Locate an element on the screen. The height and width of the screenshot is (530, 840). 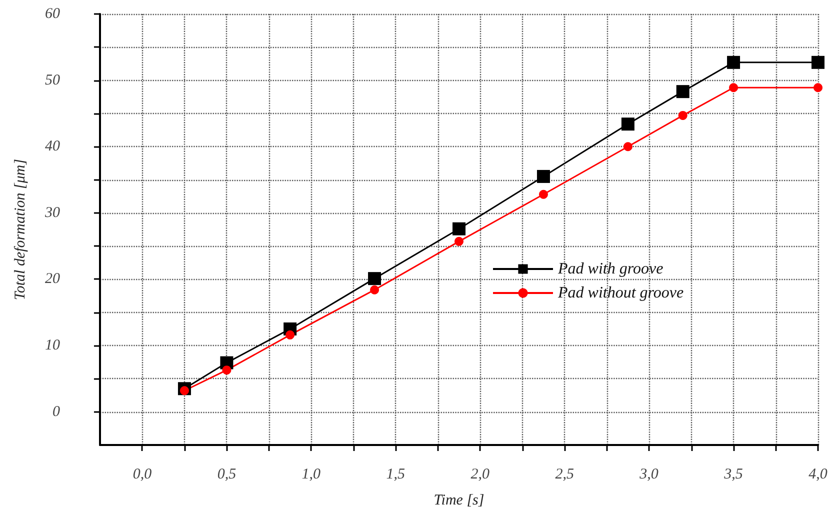
x-tick-label: 2,0 is located at coordinates (480, 474).